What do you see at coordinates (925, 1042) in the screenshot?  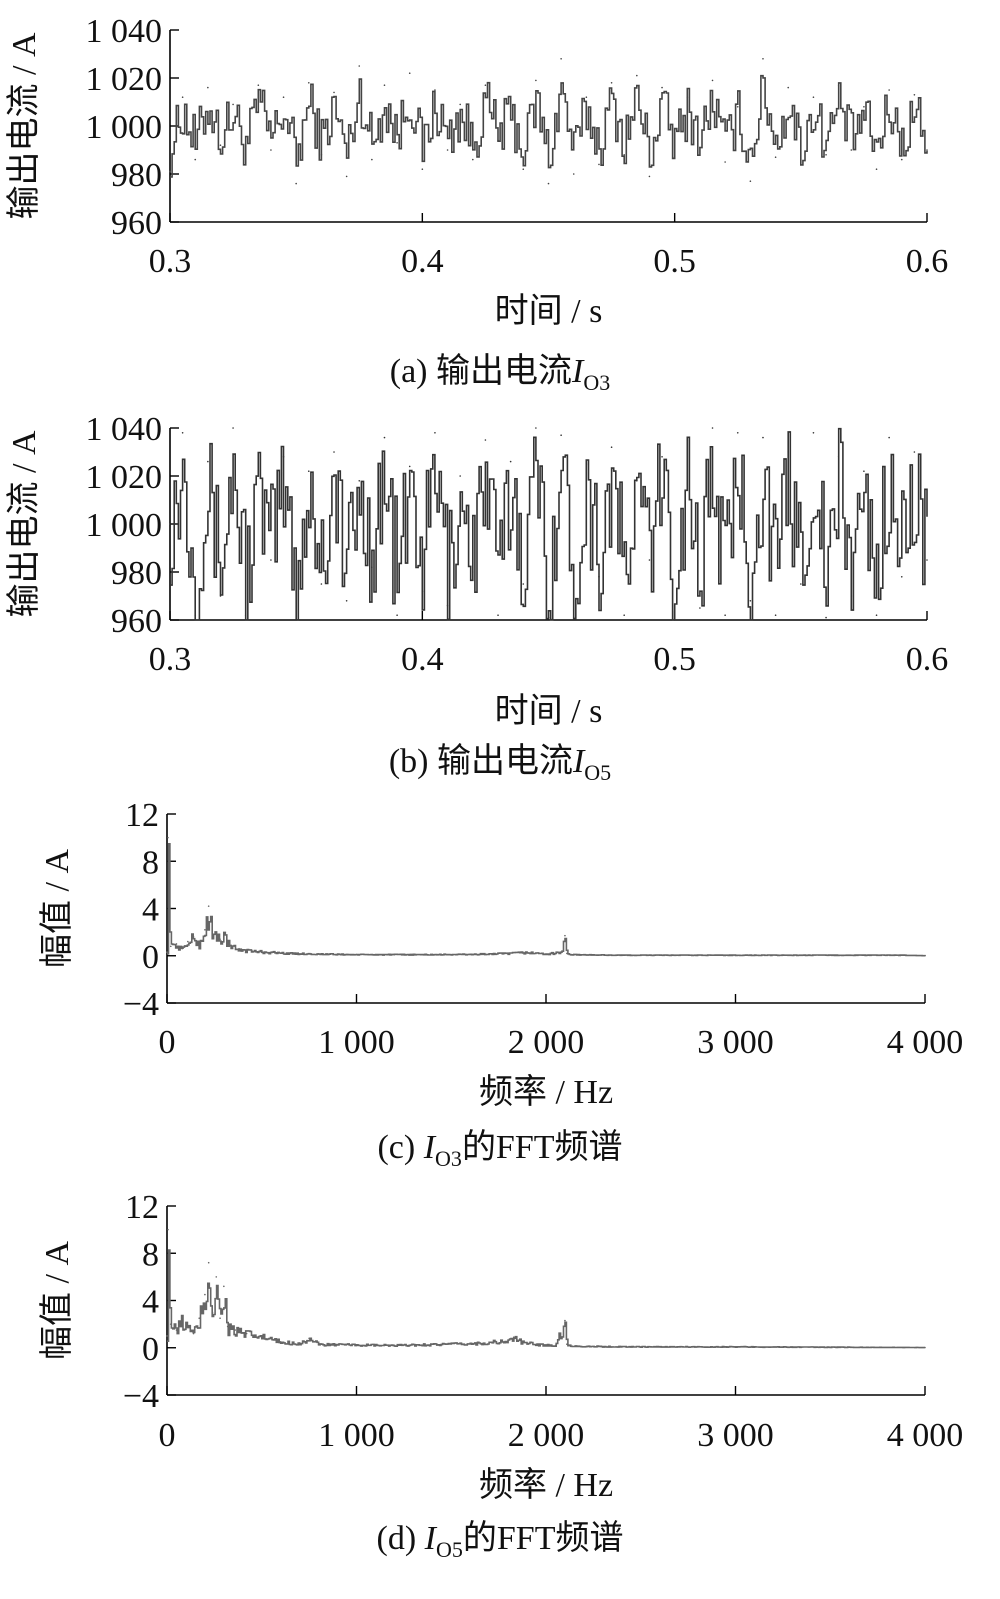 I see `x-tick-label: 4 000` at bounding box center [925, 1042].